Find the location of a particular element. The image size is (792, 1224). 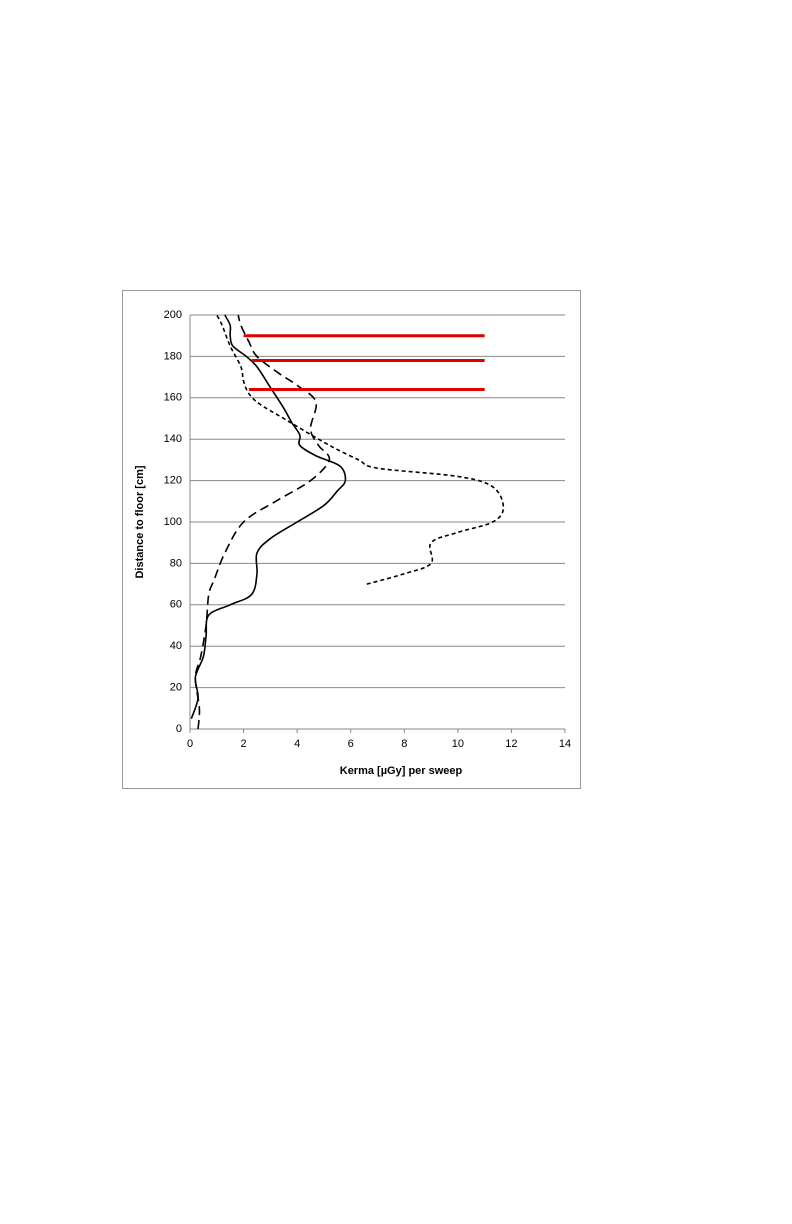

y-tick-label: 180 is located at coordinates (173, 356).